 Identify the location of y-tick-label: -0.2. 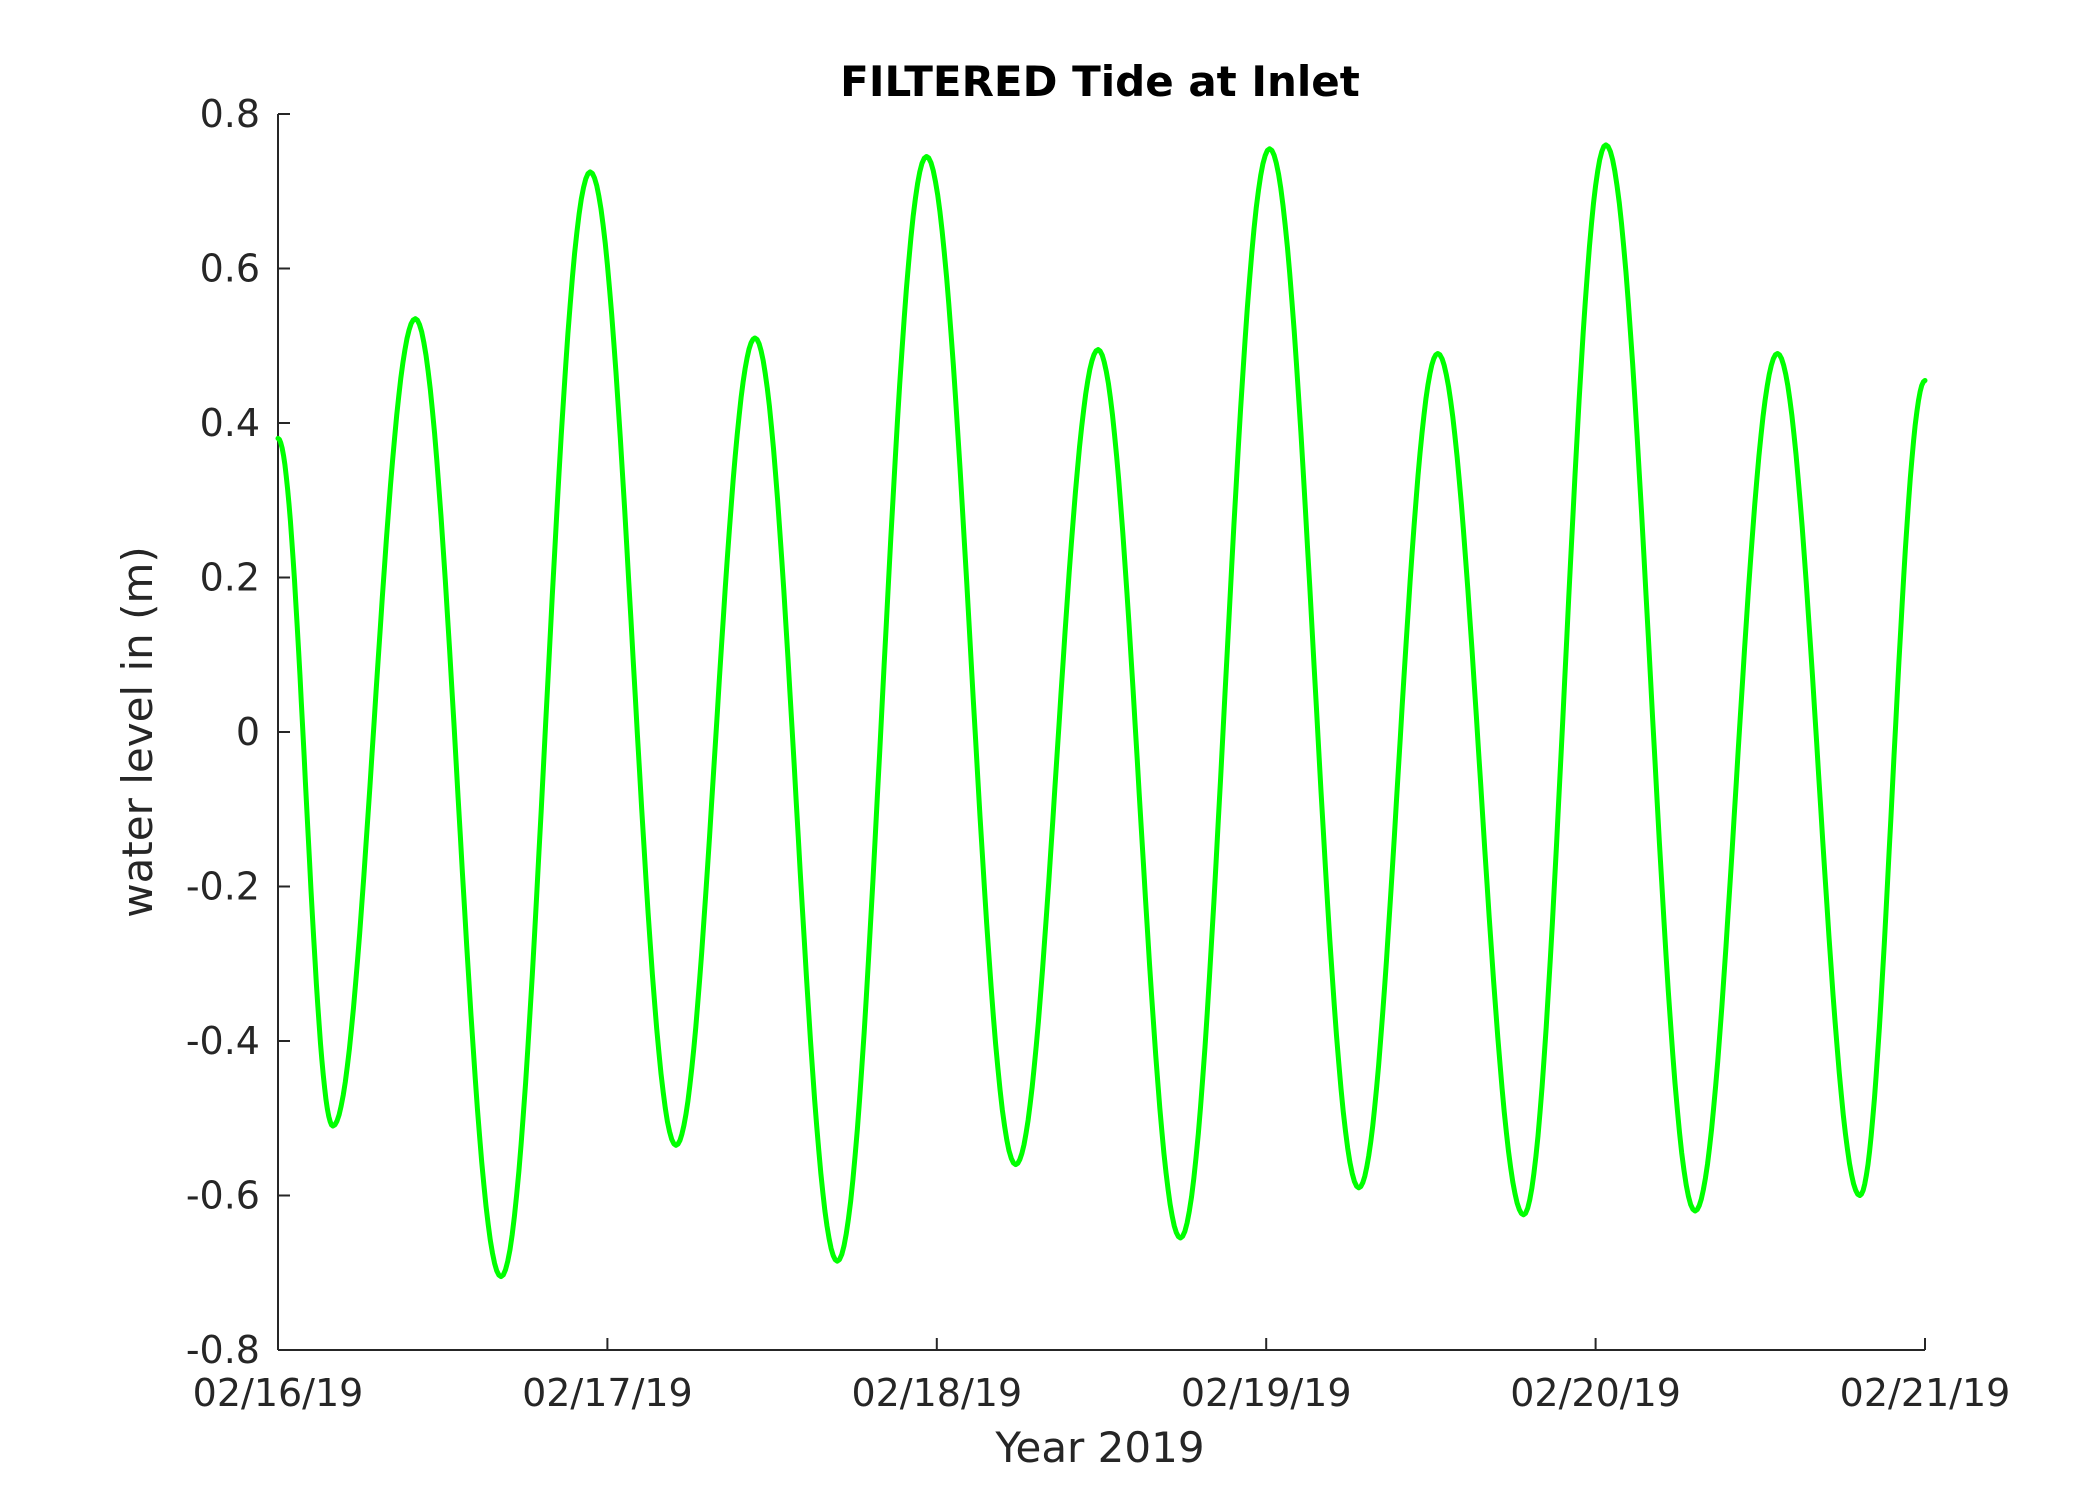
(223, 887).